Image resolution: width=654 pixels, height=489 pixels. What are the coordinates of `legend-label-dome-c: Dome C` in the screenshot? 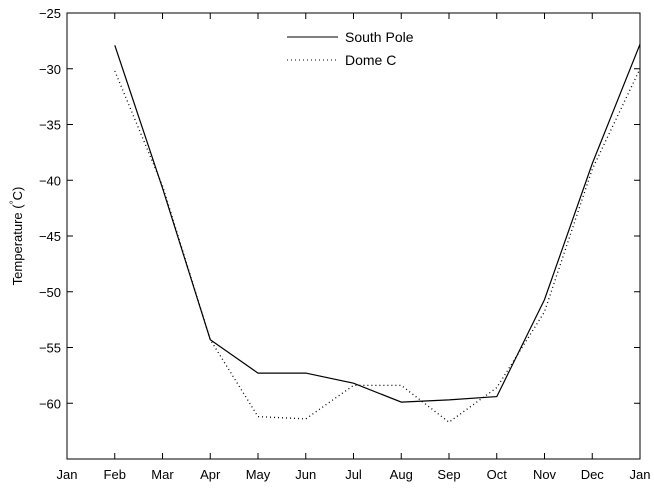 It's located at (370, 60).